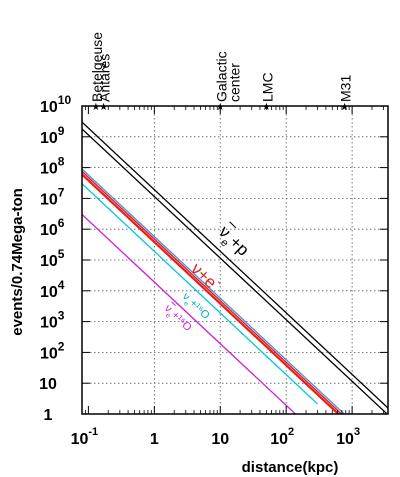 The height and width of the screenshot is (477, 400). What do you see at coordinates (199, 309) in the screenshot?
I see `label-nue-o16-rest: +¹⁶O` at bounding box center [199, 309].